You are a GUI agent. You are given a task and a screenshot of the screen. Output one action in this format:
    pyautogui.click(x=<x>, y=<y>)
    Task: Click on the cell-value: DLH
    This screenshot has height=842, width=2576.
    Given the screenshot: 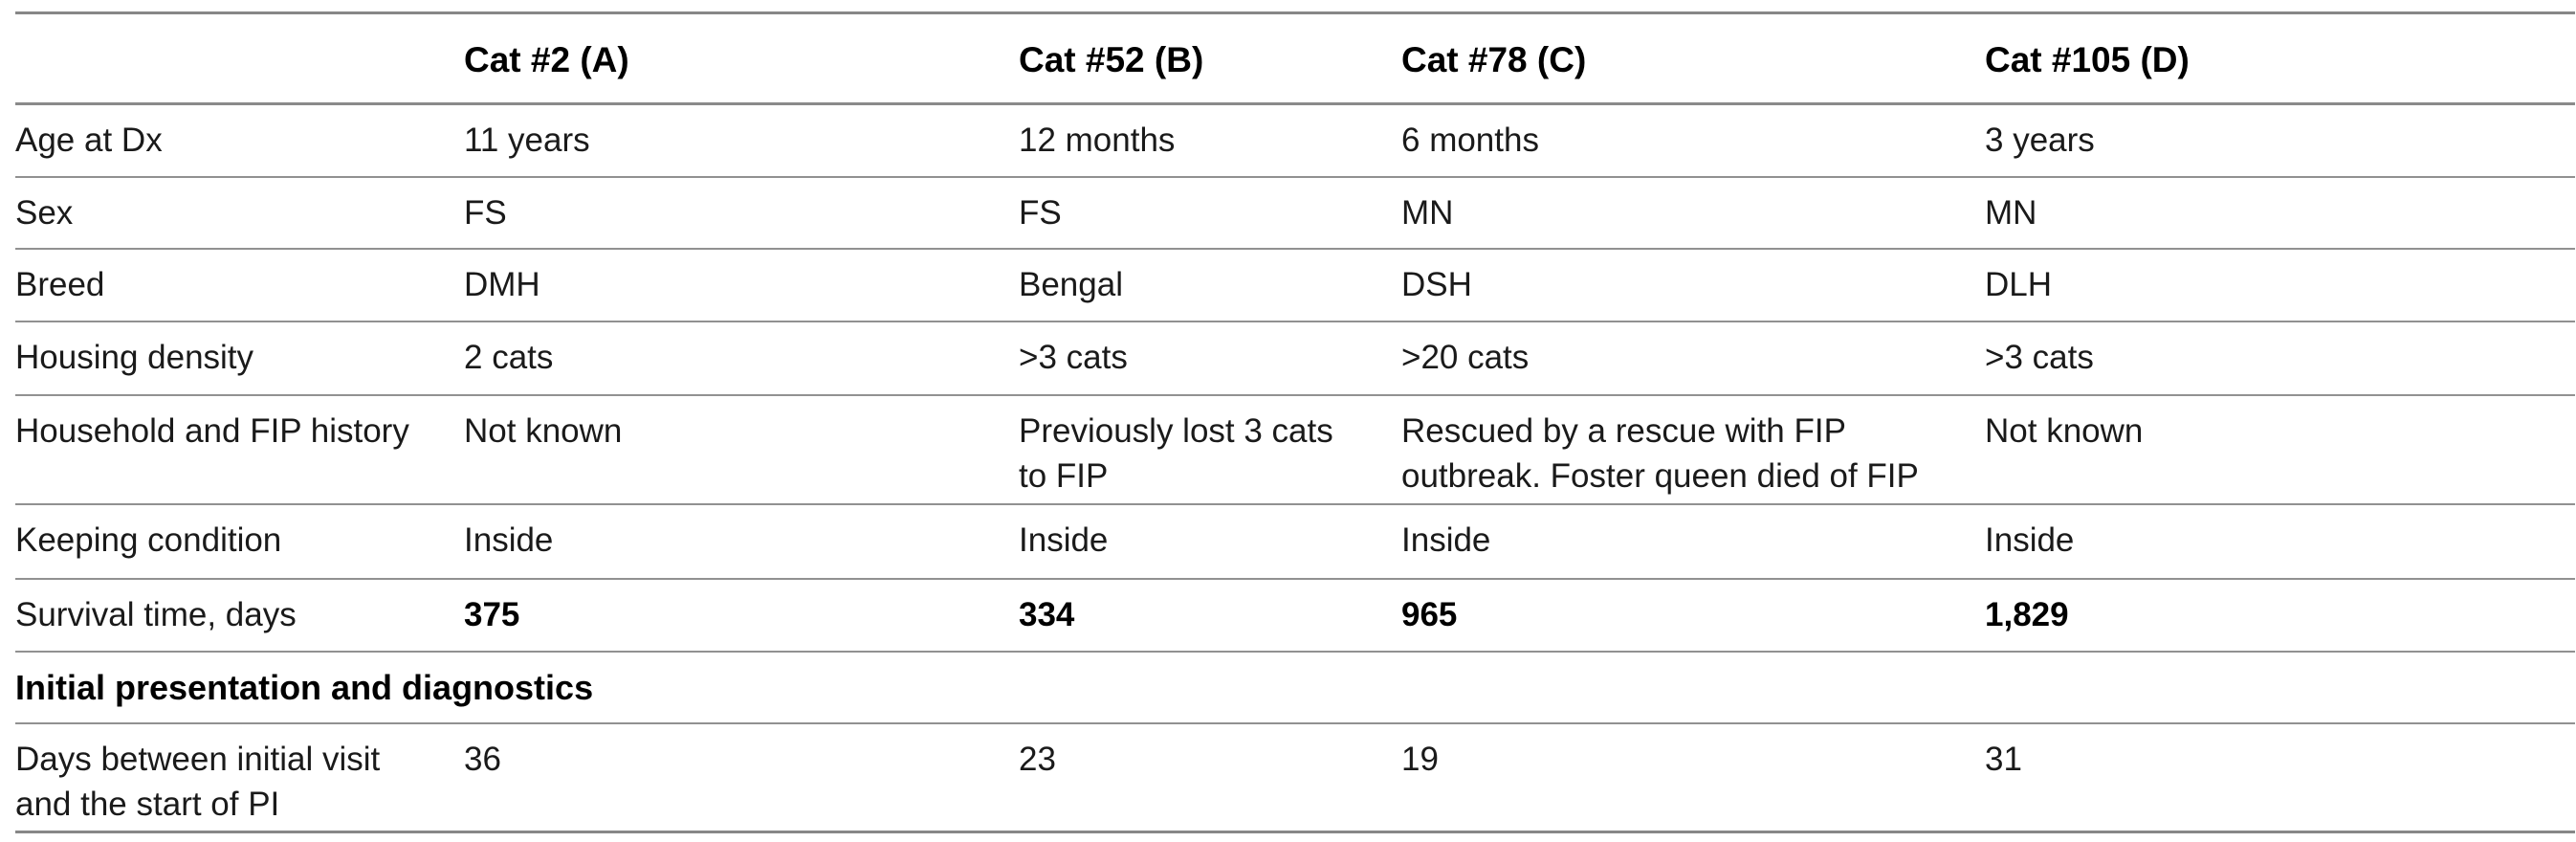 What is the action you would take?
    pyautogui.click(x=2280, y=285)
    